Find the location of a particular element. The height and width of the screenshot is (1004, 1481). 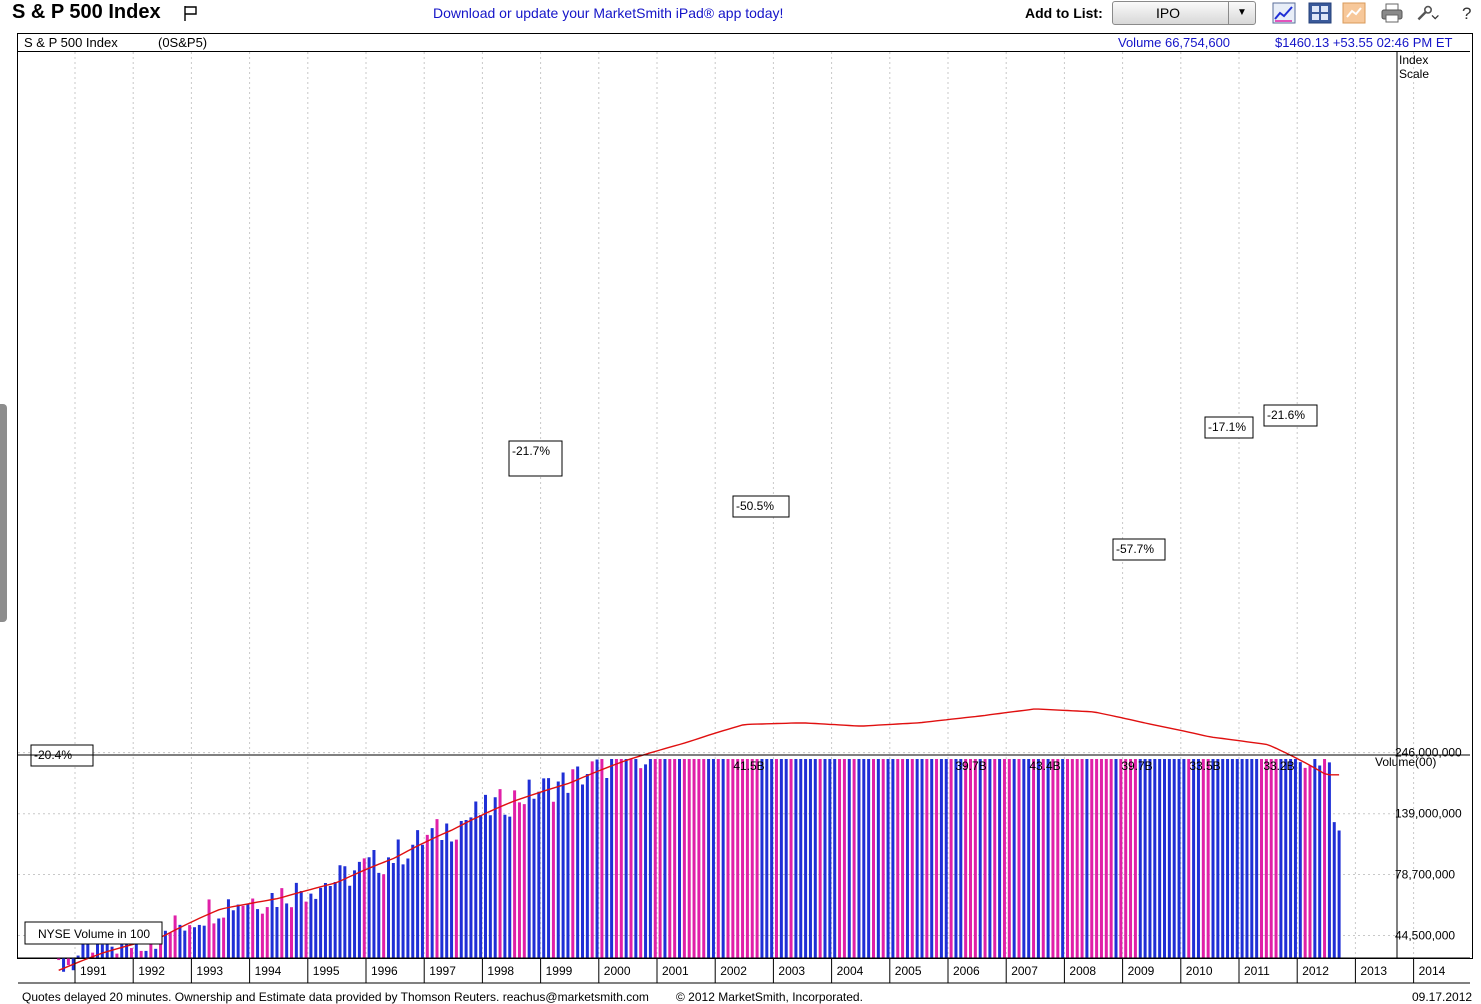

year-tick-label: 1997 is located at coordinates (442, 971).